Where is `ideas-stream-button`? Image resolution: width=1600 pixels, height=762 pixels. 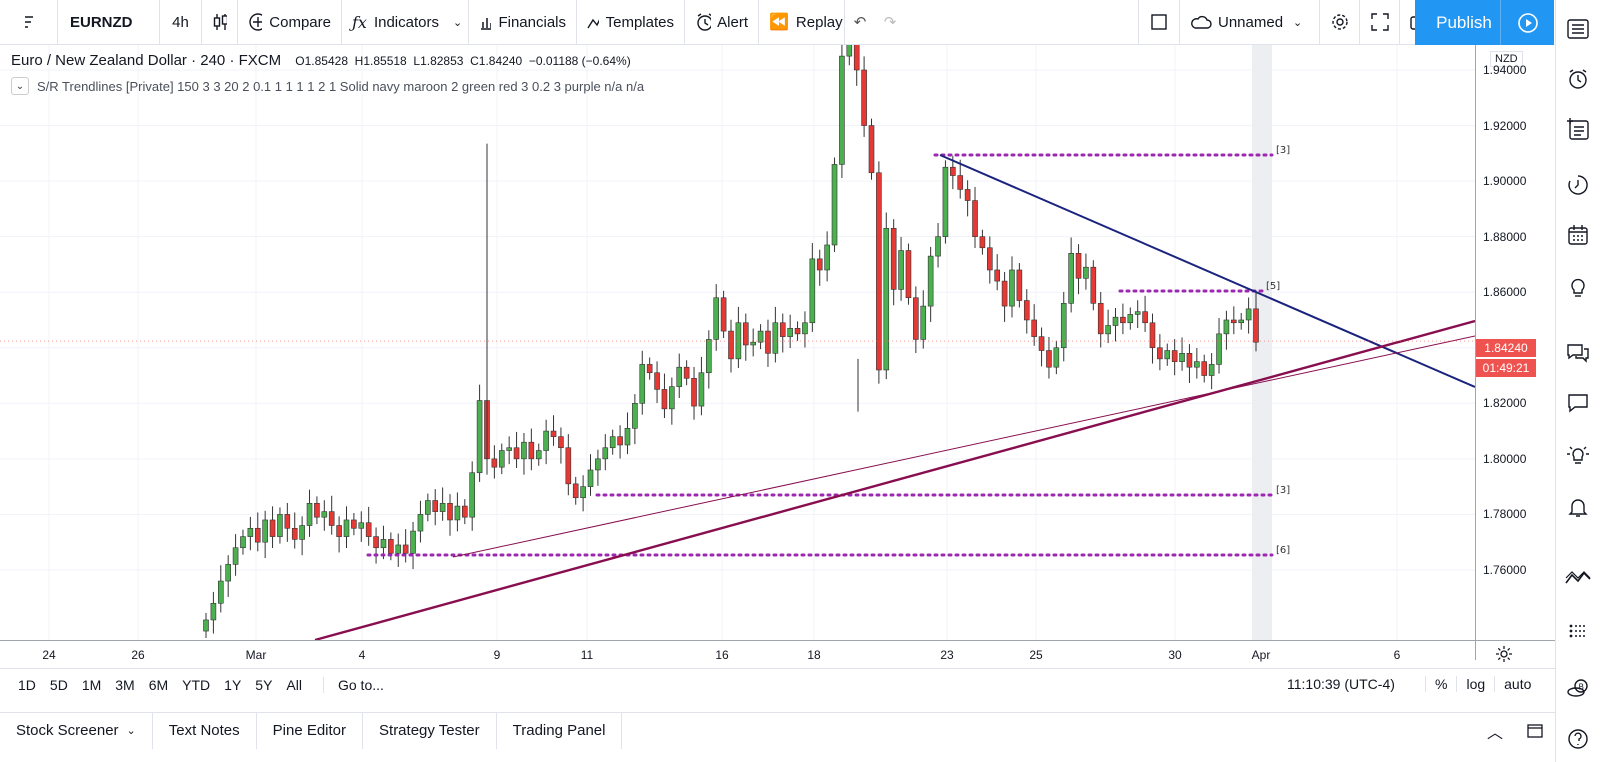
ideas-stream-button is located at coordinates (1578, 455).